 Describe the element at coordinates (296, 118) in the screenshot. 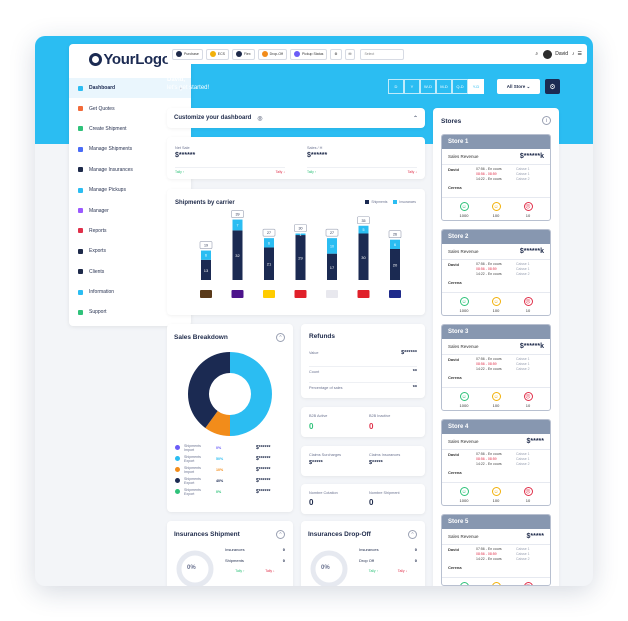

I see `customize-card: Customize your dashboard ◎ ⌃` at that location.